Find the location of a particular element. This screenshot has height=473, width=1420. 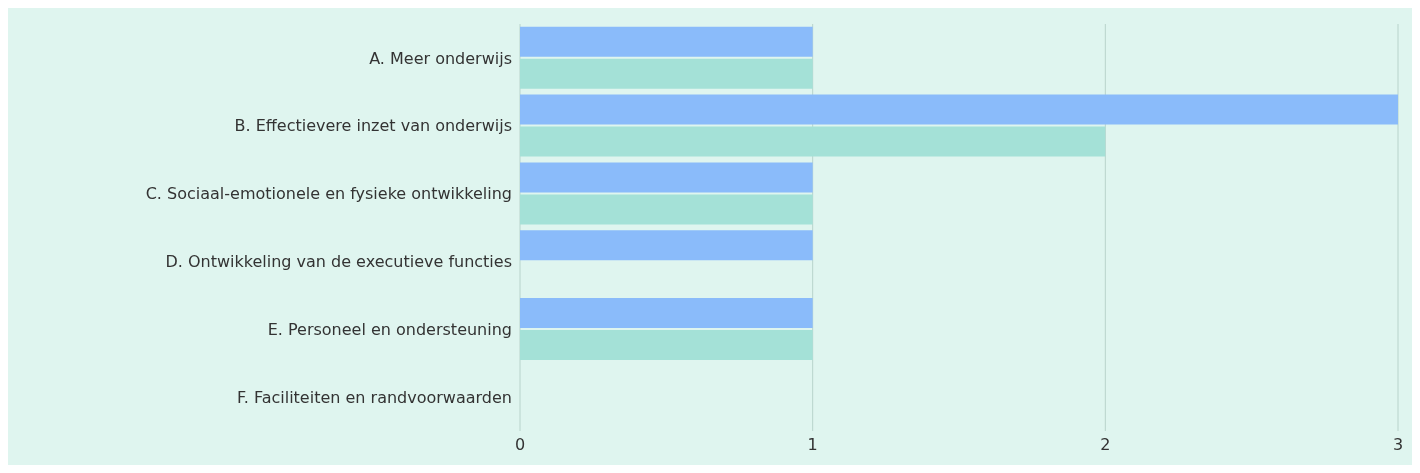

x-tick-label: 2 is located at coordinates (1105, 445).